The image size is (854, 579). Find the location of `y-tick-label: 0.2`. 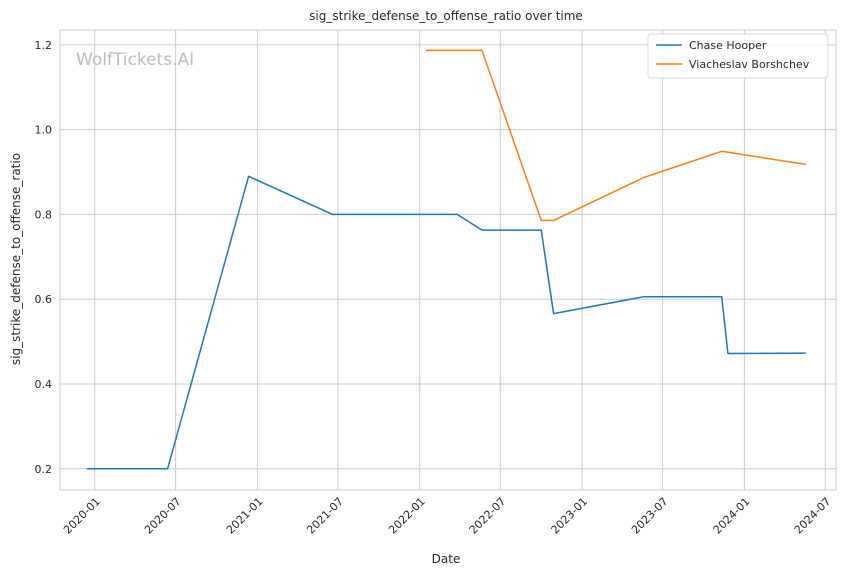

y-tick-label: 0.2 is located at coordinates (44, 469).